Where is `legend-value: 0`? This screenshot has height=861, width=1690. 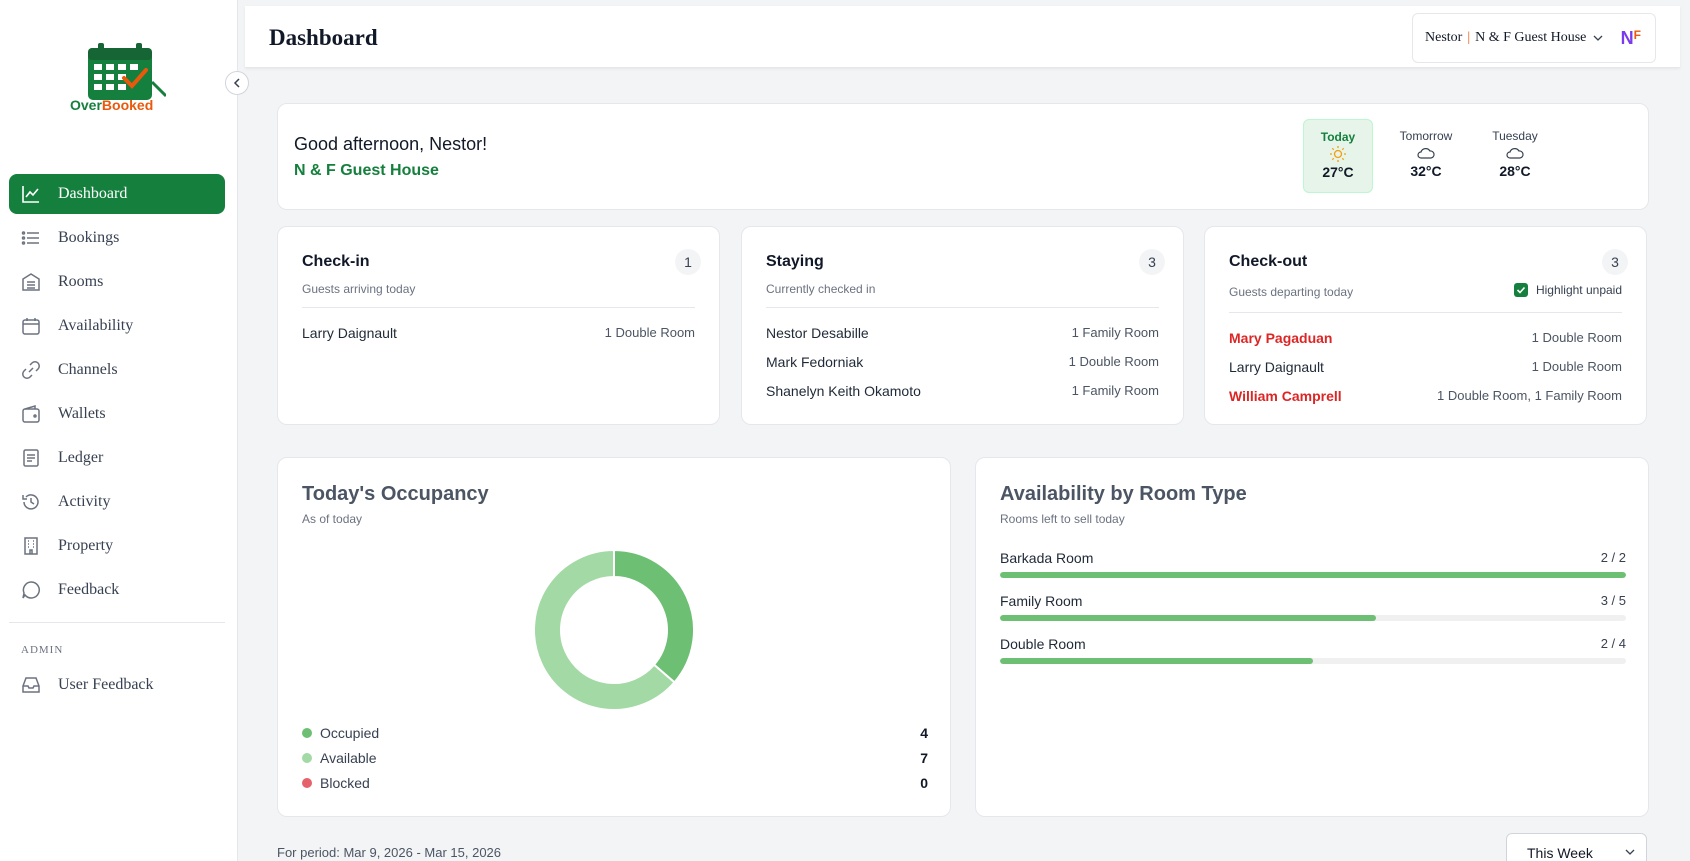 legend-value: 0 is located at coordinates (924, 783).